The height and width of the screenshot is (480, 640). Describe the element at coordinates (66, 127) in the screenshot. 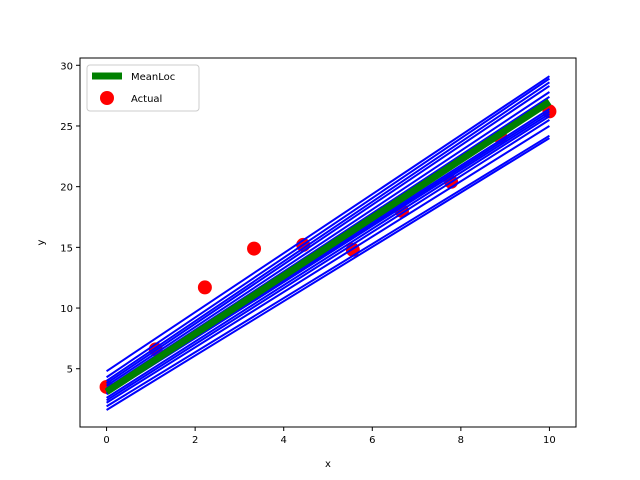

I see `y-tick-label: 25` at that location.